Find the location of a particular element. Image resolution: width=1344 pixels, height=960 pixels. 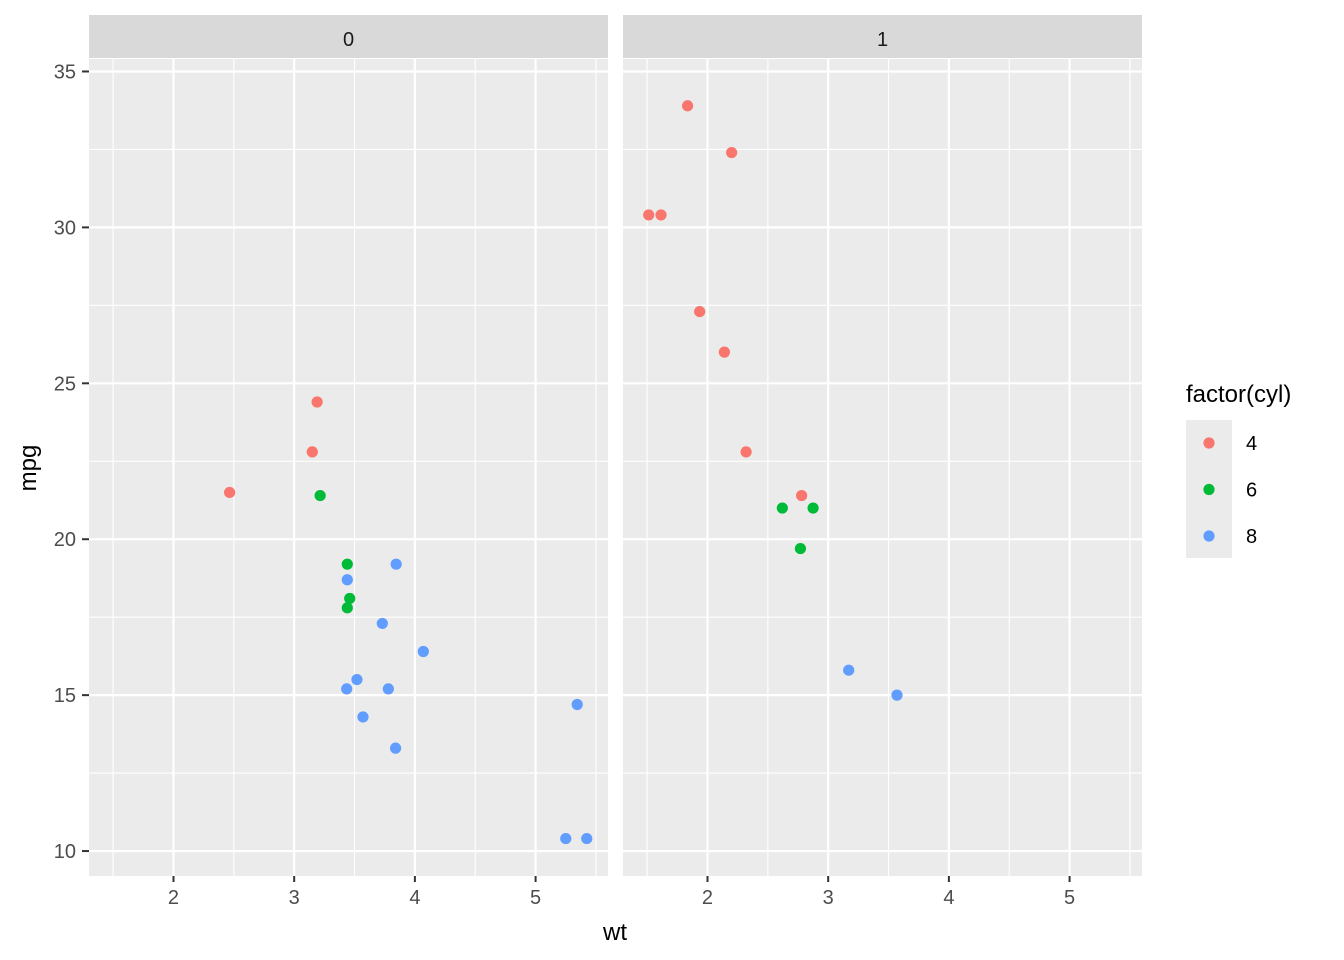

y-axis-title: mpg is located at coordinates (28, 468).